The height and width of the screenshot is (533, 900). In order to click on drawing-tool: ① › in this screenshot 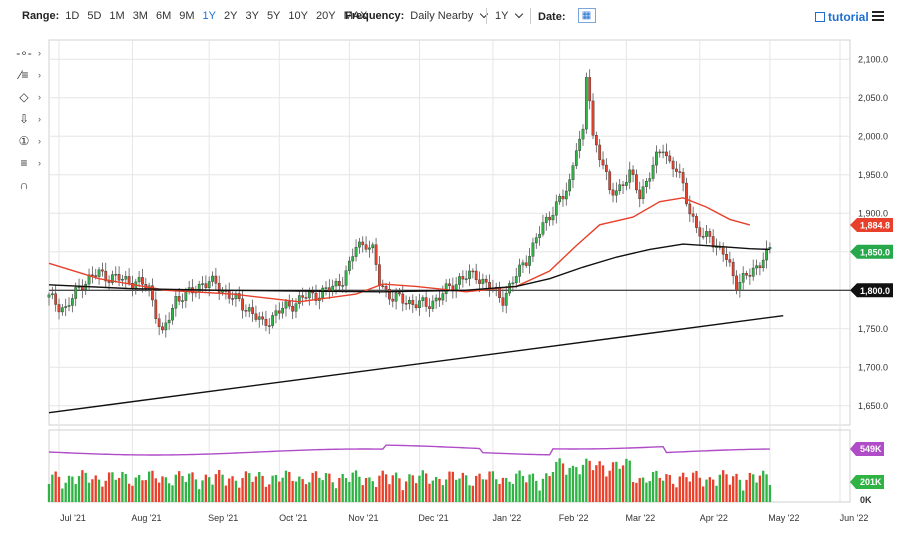, I will do `click(31, 141)`.